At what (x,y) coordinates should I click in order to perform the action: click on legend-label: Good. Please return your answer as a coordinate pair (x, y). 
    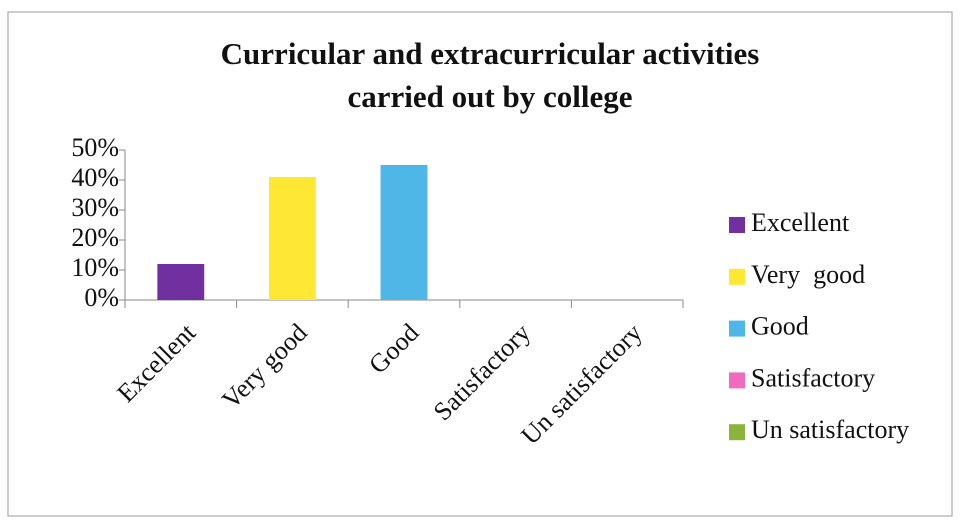
    Looking at the image, I should click on (780, 326).